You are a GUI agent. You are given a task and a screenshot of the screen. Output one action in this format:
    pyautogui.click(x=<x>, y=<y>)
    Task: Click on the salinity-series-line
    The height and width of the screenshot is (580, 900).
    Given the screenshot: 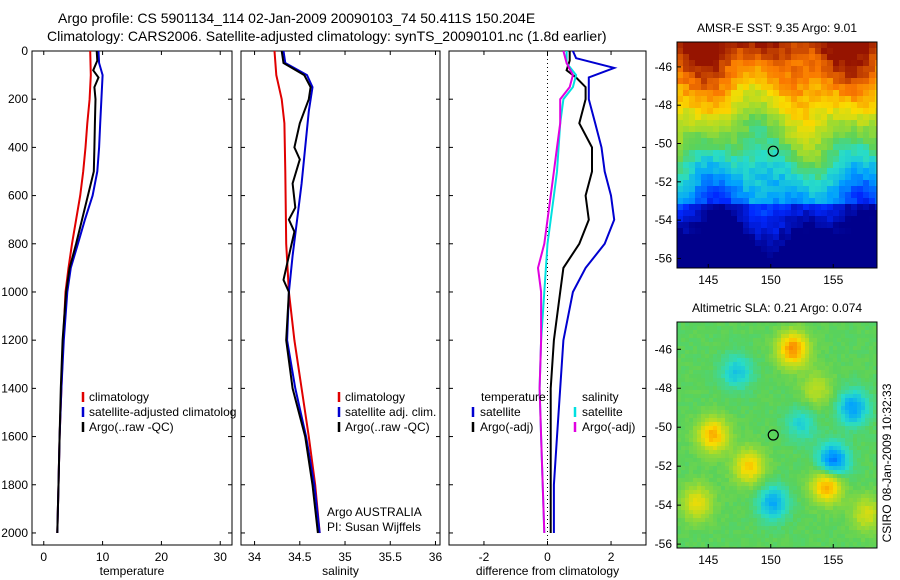 What is the action you would take?
    pyautogui.click(x=297, y=292)
    